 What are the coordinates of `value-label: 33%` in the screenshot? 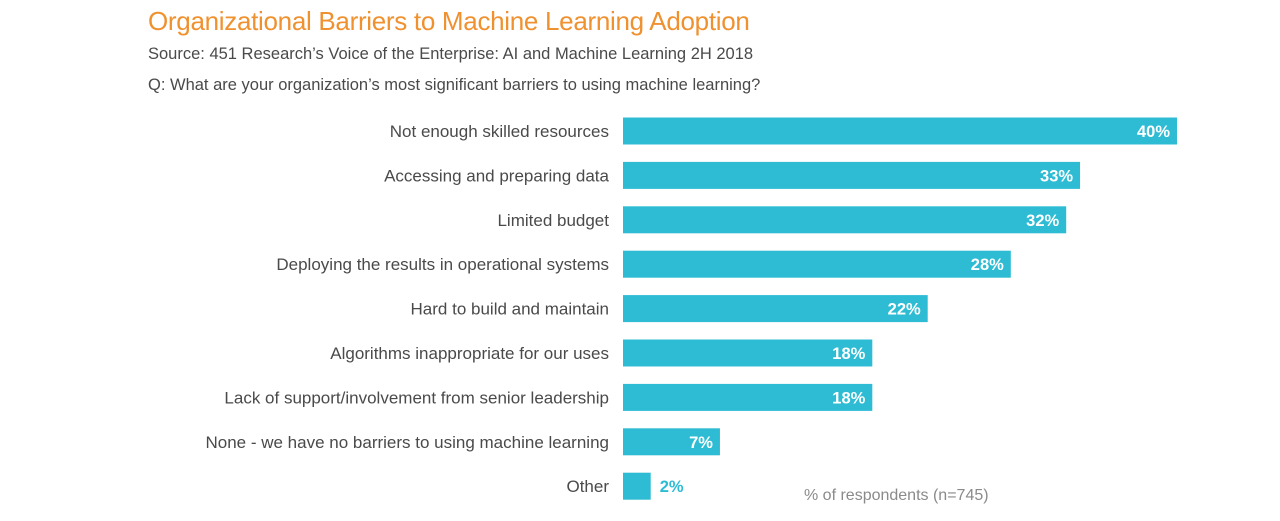 It's located at (1056, 176).